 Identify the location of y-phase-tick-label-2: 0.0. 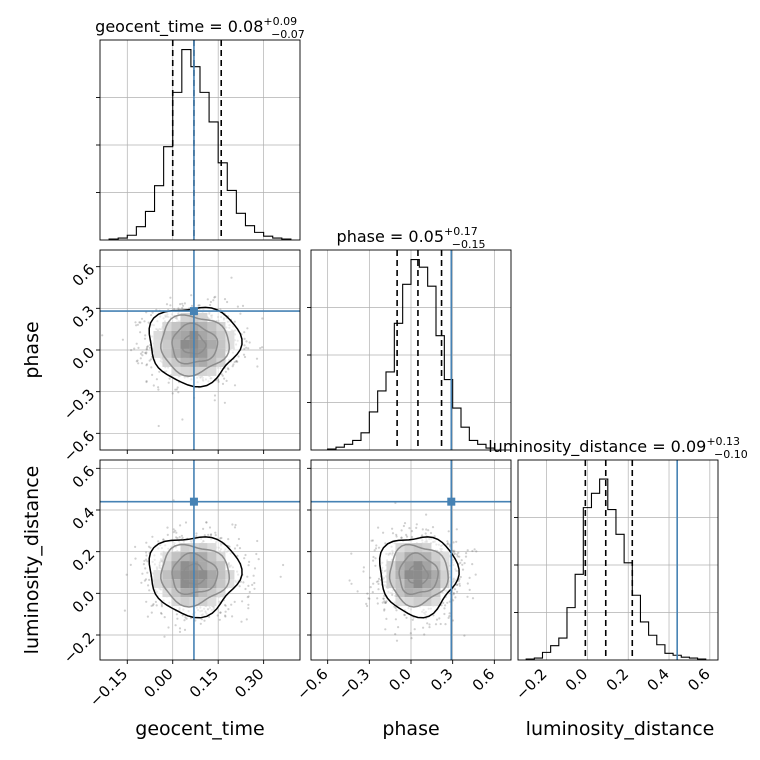
(84, 359).